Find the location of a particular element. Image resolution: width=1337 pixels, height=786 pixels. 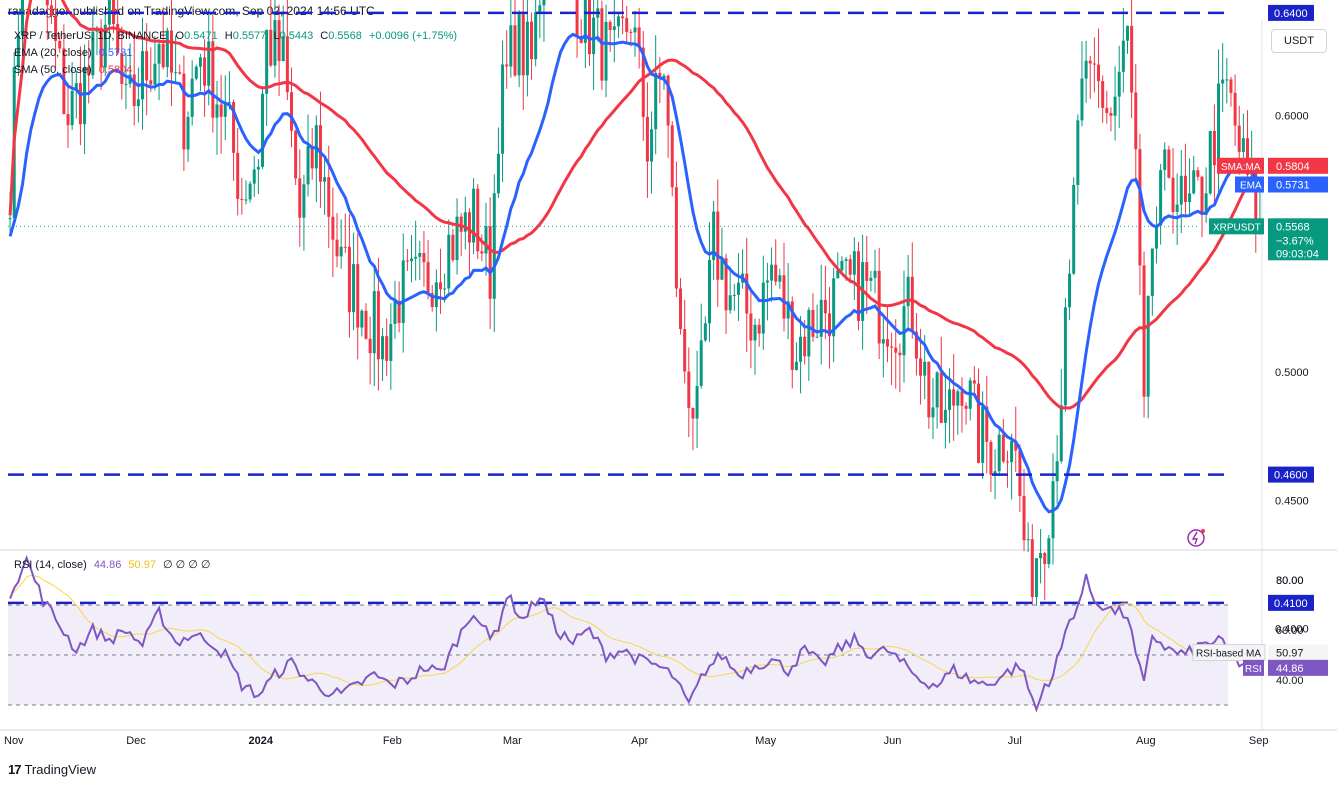

rsi-tick-label: 40.00 is located at coordinates (1290, 681).